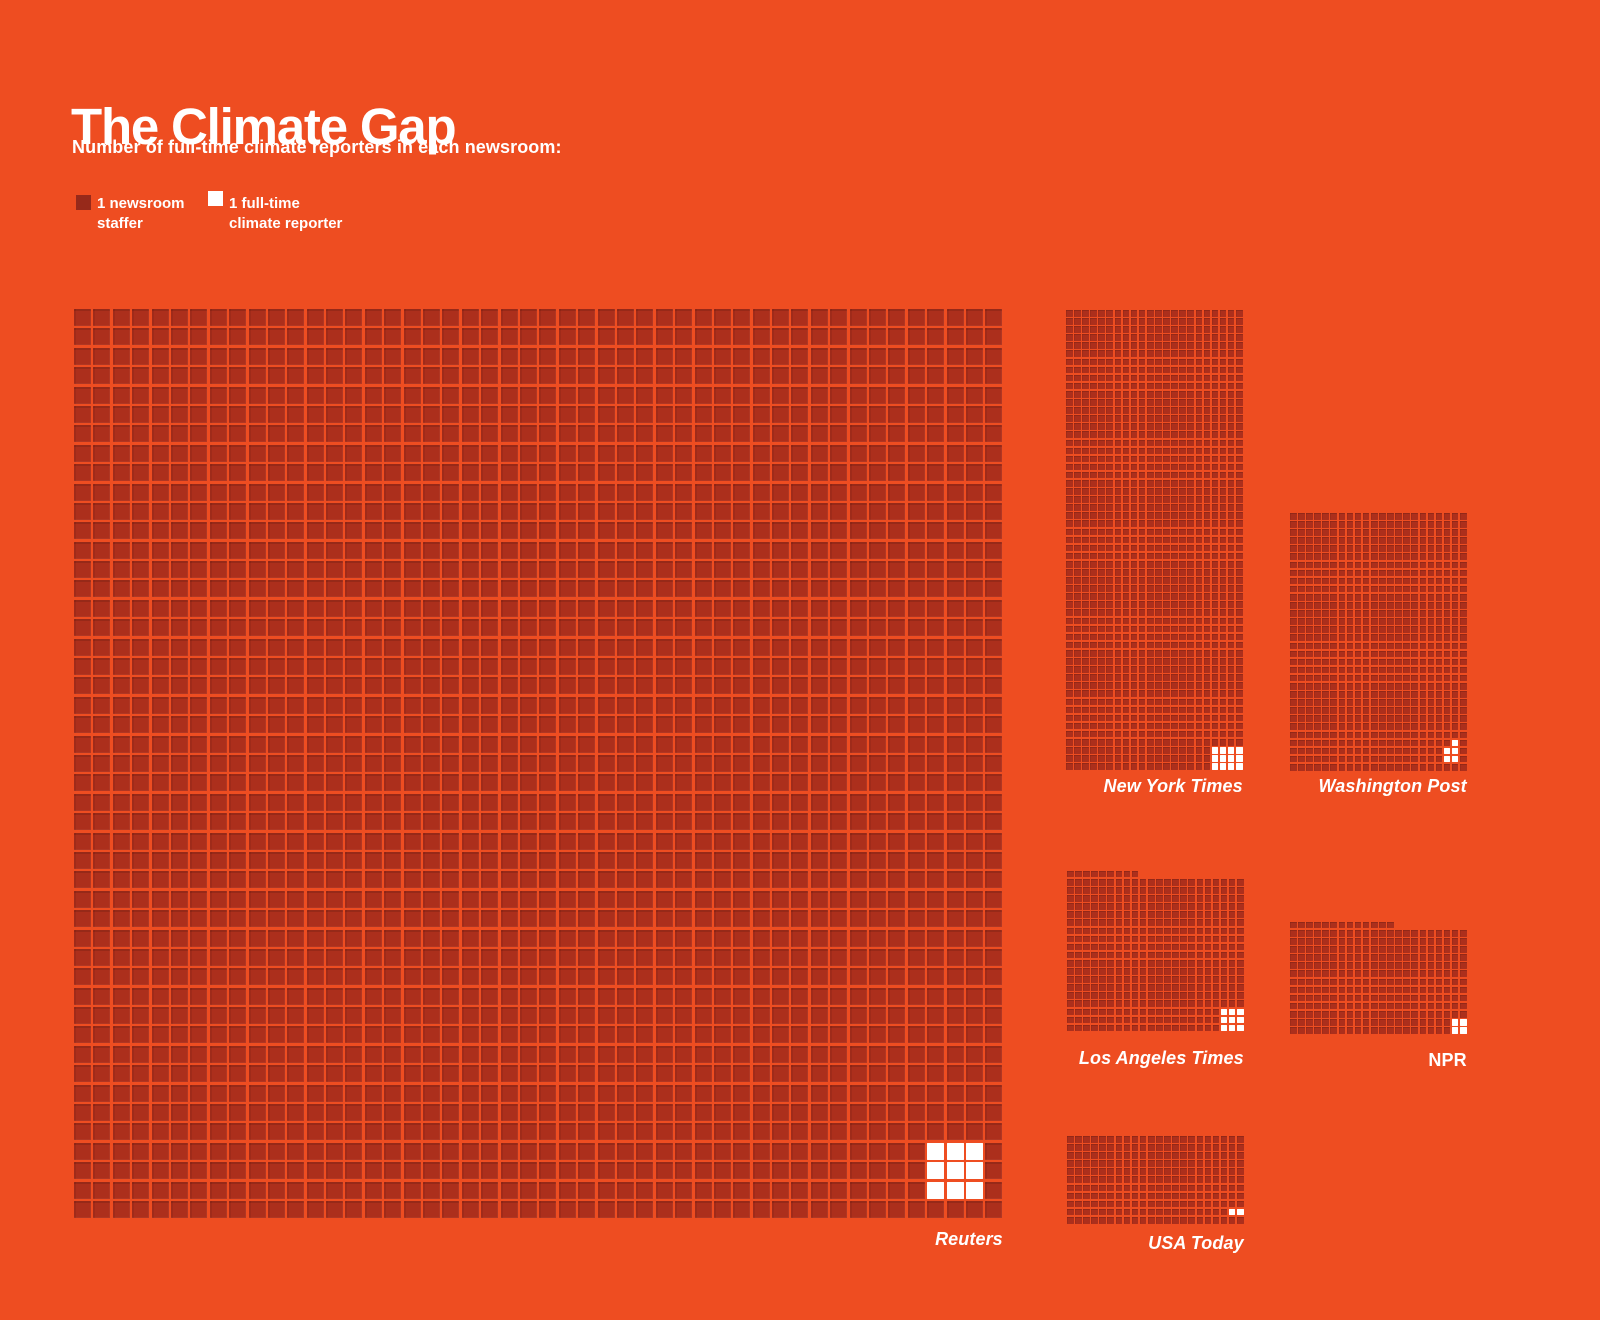 The image size is (1600, 1320). I want to click on waffle-grid-npr-partial-row, so click(1342, 925).